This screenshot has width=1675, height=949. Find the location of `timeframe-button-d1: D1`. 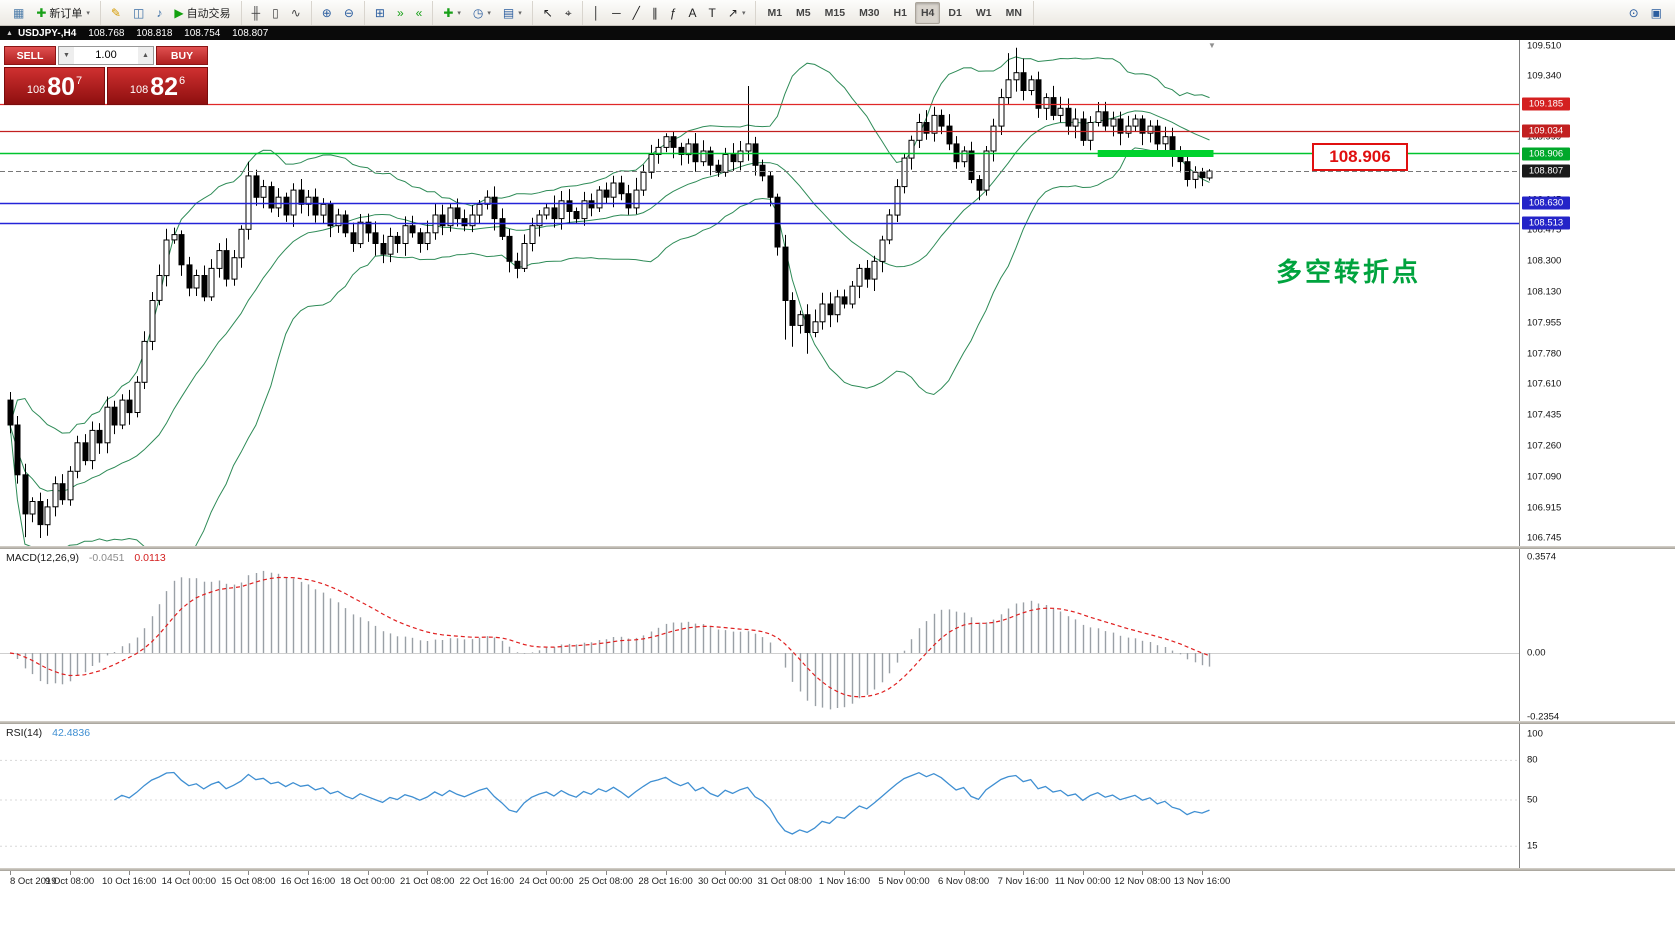

timeframe-button-d1: D1 is located at coordinates (955, 12).